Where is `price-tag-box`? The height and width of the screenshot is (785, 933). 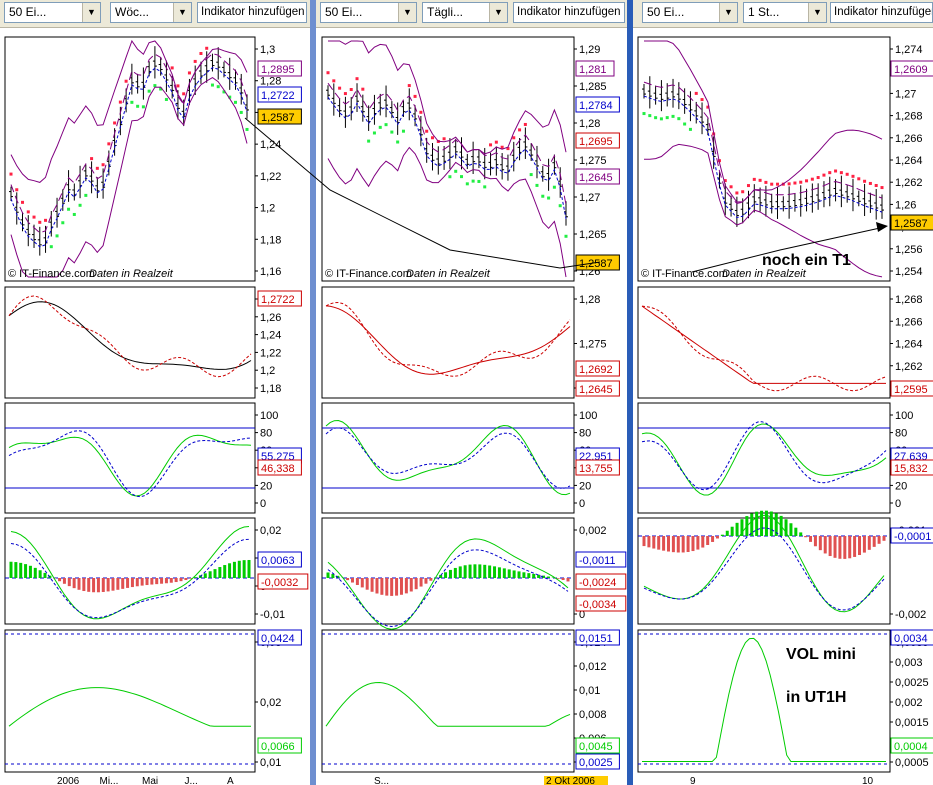 price-tag-box is located at coordinates (597, 140).